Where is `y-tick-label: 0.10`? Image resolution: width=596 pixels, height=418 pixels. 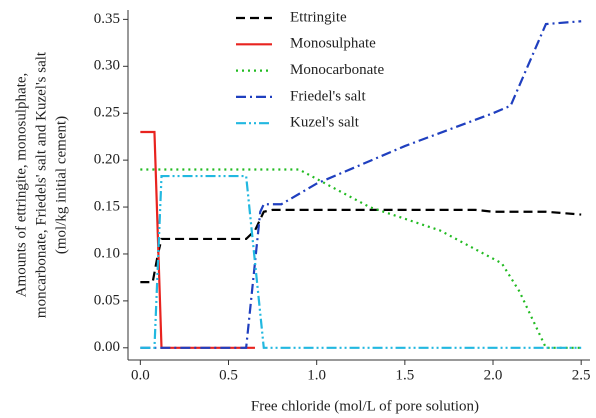 y-tick-label: 0.10 is located at coordinates (107, 253).